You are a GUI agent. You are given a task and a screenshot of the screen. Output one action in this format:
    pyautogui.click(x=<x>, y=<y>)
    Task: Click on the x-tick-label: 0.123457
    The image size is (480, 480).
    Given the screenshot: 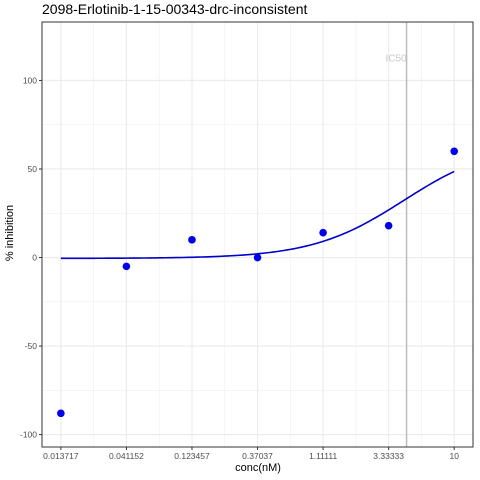 What is the action you would take?
    pyautogui.click(x=192, y=456)
    